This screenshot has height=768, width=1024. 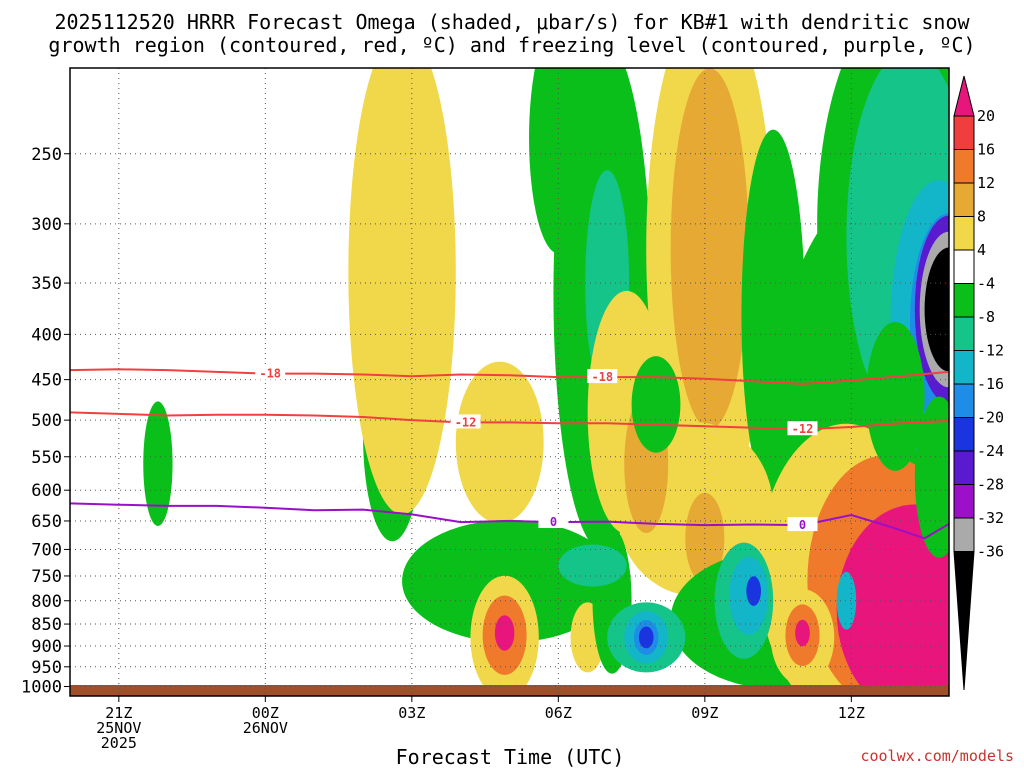 I want to click on x-tick-label-6-0: 03Z, so click(x=411, y=713).